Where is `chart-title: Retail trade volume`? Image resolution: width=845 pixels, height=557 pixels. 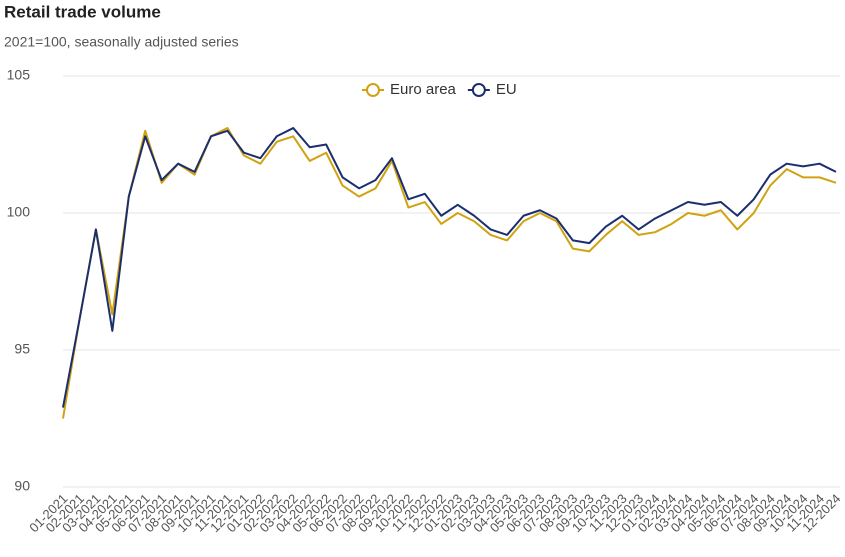
chart-title: Retail trade volume is located at coordinates (82, 11).